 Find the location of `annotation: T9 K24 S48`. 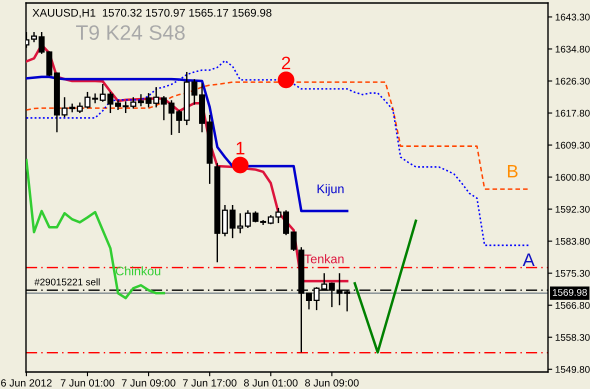

annotation: T9 K24 S48 is located at coordinates (130, 32).